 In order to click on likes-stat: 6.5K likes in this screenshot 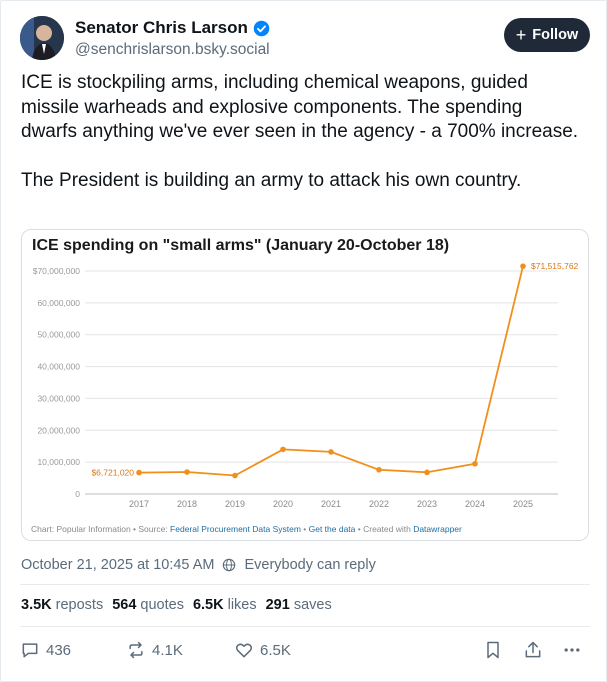, I will do `click(225, 605)`.